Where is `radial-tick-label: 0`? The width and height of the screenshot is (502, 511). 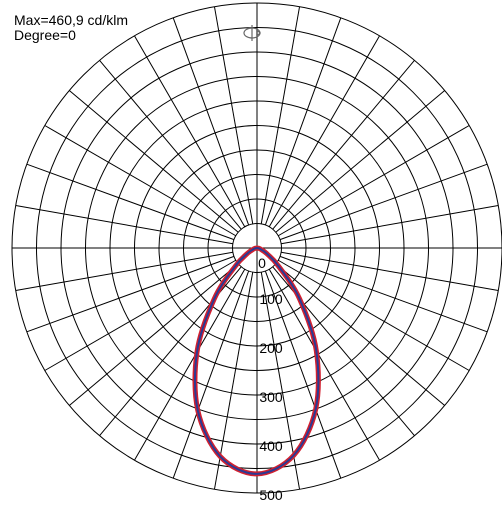 radial-tick-label: 0 is located at coordinates (262, 263).